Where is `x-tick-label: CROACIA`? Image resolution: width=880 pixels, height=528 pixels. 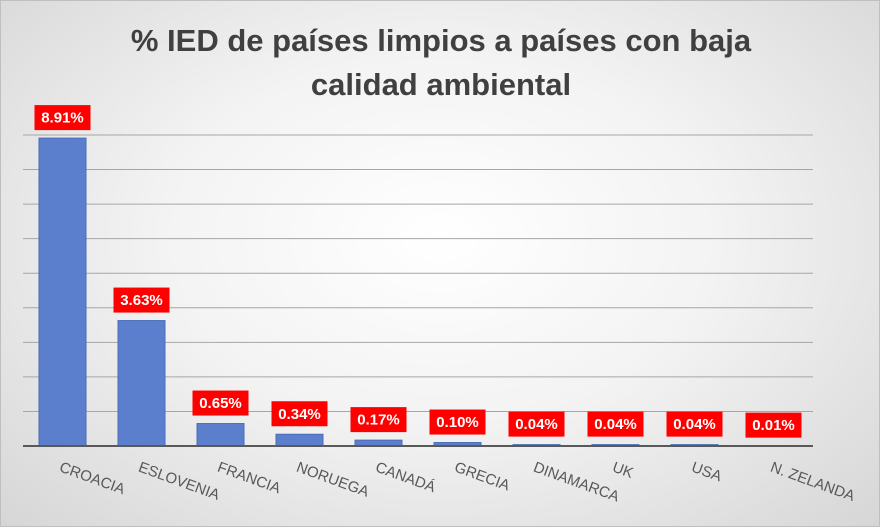 x-tick-label: CROACIA is located at coordinates (92, 478).